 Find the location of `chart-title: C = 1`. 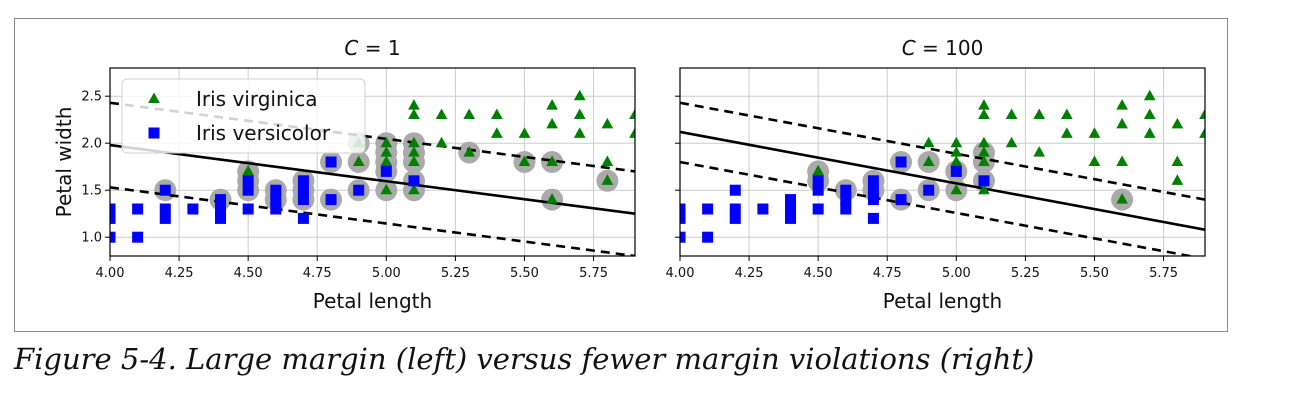

chart-title: C = 1 is located at coordinates (372, 48).